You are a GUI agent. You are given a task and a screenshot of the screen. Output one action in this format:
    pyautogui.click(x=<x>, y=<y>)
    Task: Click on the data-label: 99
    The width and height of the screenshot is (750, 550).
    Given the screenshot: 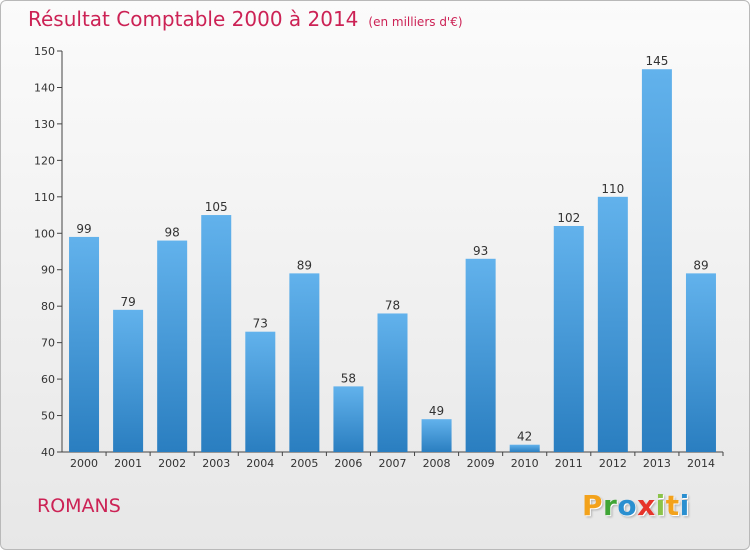 What is the action you would take?
    pyautogui.click(x=83, y=229)
    